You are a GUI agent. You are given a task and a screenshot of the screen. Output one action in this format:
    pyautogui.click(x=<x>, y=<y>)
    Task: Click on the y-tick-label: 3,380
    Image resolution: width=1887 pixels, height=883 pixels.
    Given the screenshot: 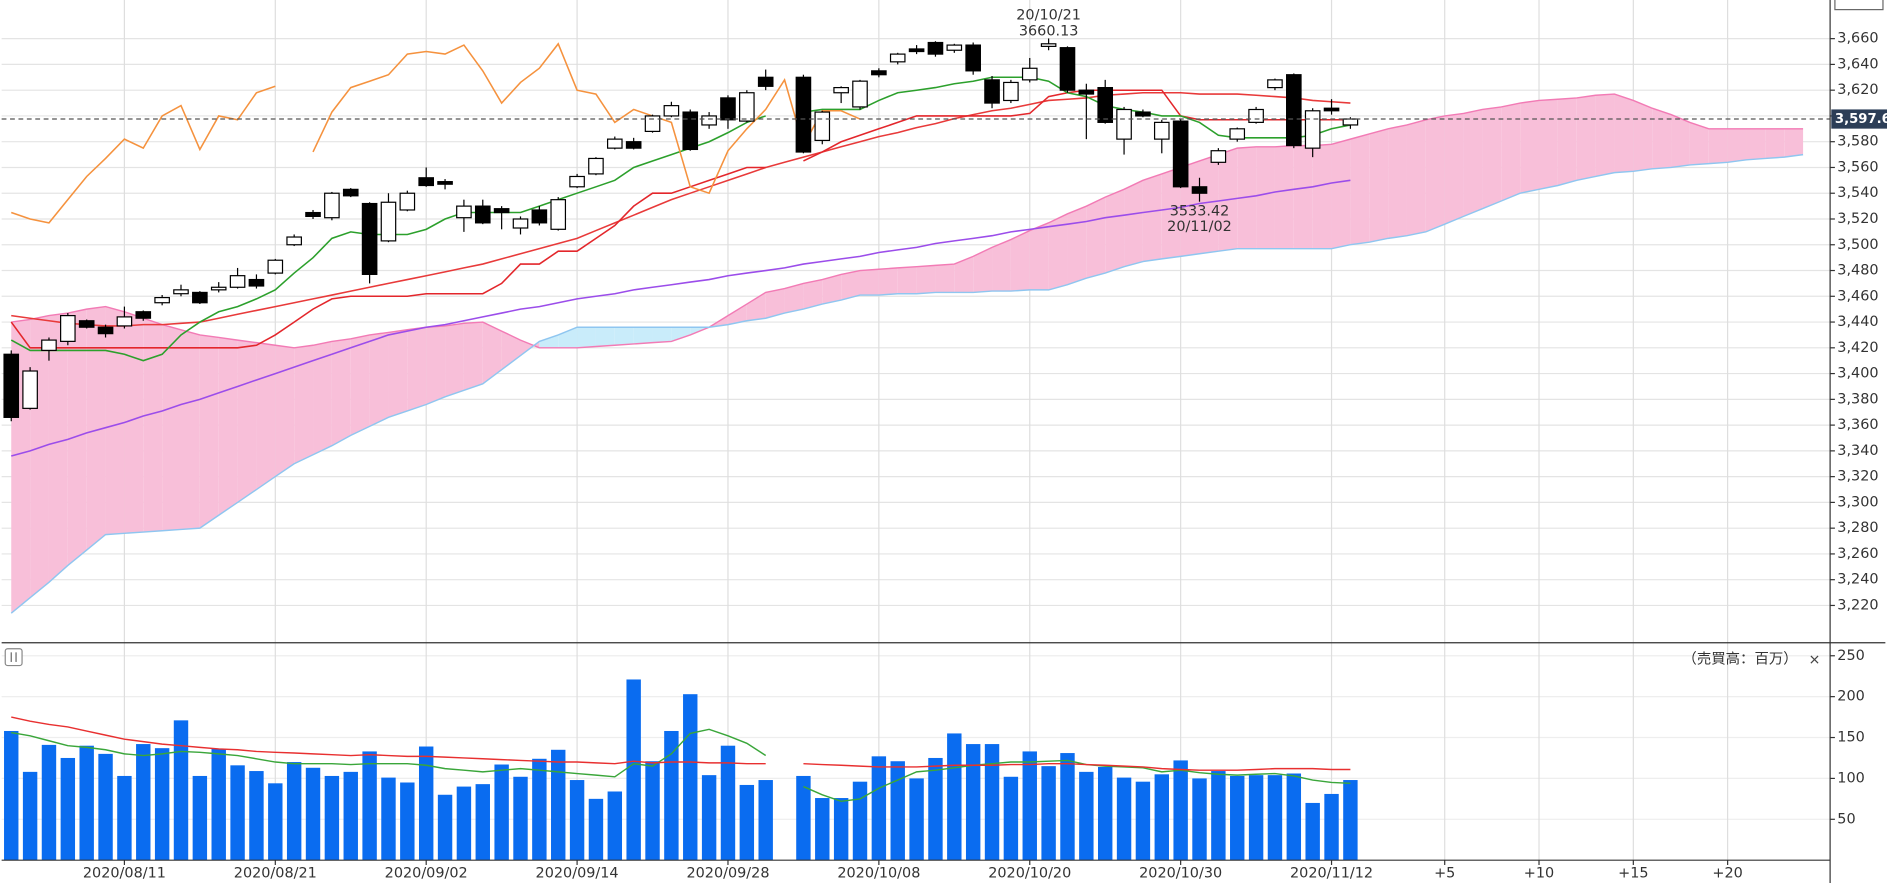 What is the action you would take?
    pyautogui.click(x=1857, y=399)
    